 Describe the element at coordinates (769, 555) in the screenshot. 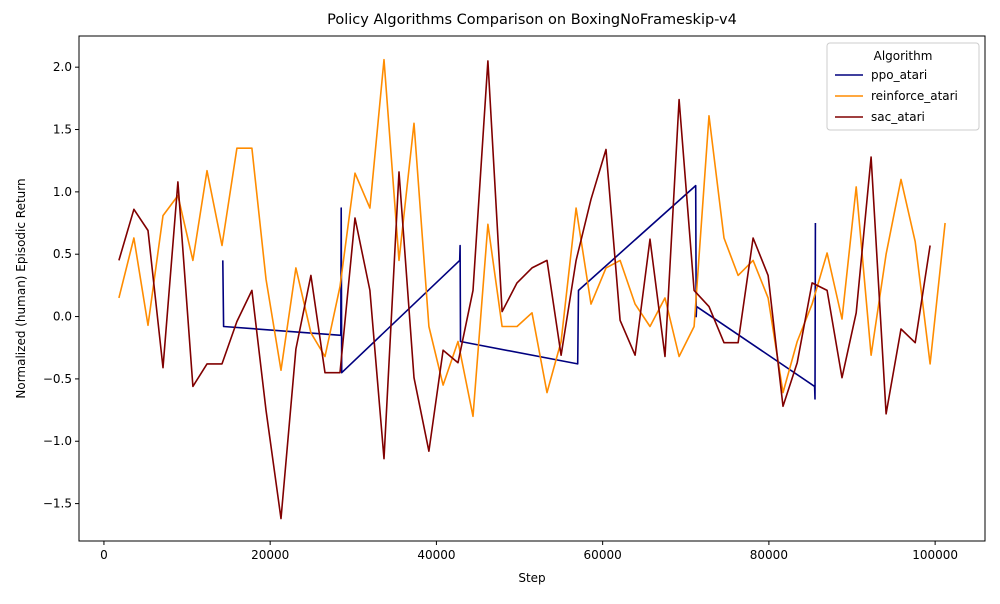

I see `x-tick-label: 80000` at that location.